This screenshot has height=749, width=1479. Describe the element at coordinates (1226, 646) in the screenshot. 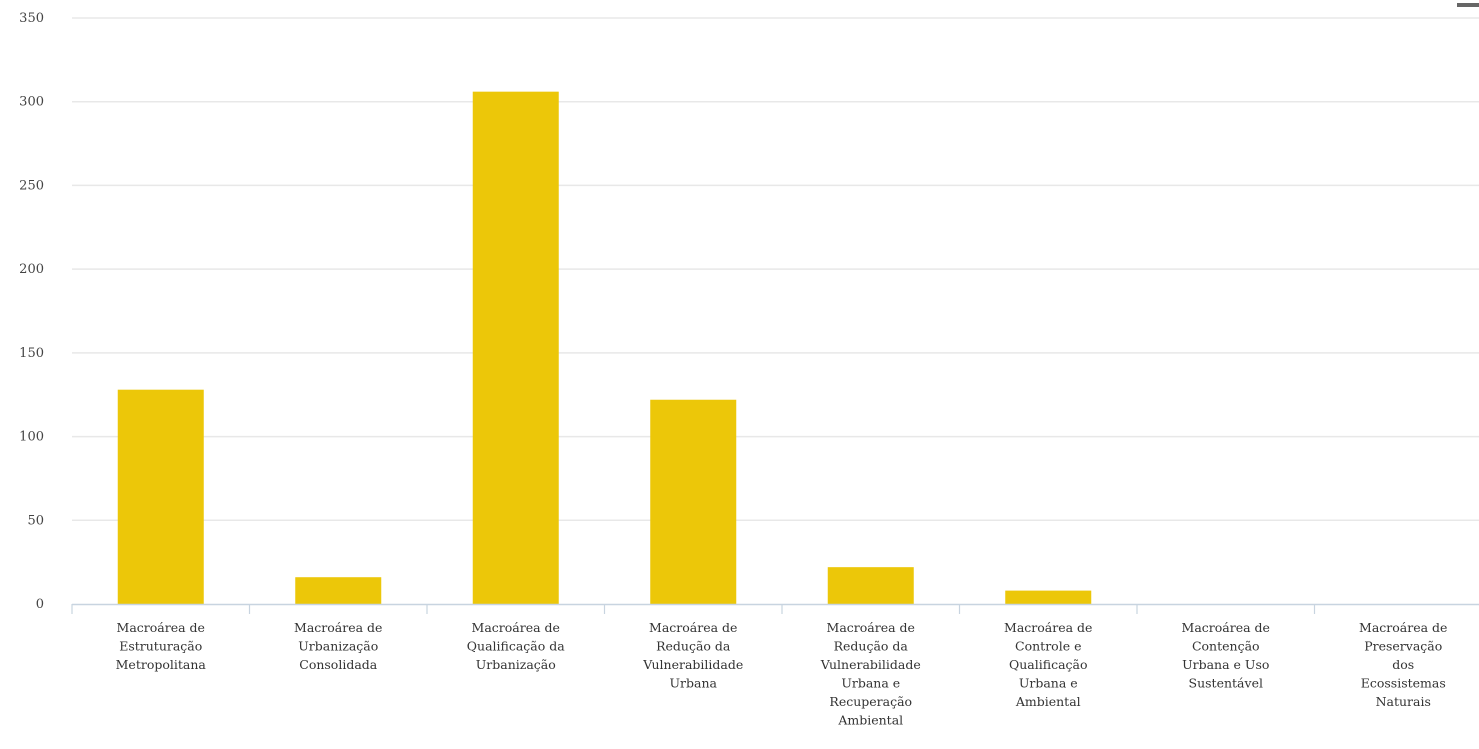

I see `x-tick-label-line: Contenção` at that location.